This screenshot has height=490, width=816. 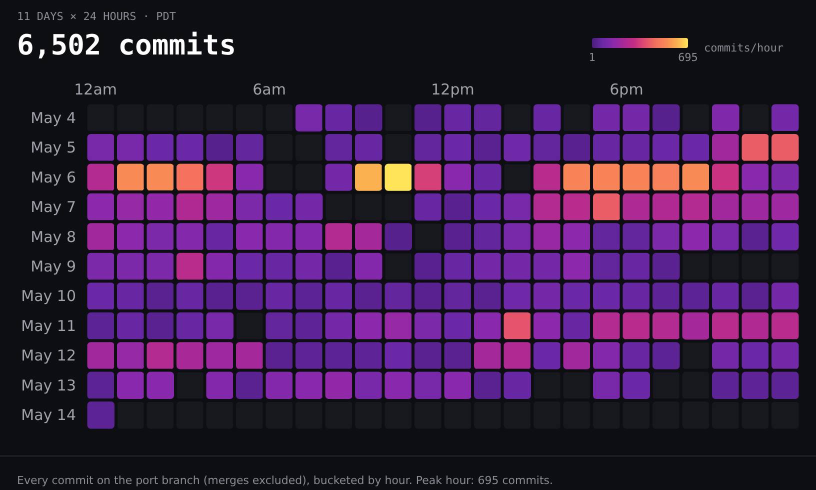 What do you see at coordinates (744, 48) in the screenshot?
I see `color-bar-title: commits/hour` at bounding box center [744, 48].